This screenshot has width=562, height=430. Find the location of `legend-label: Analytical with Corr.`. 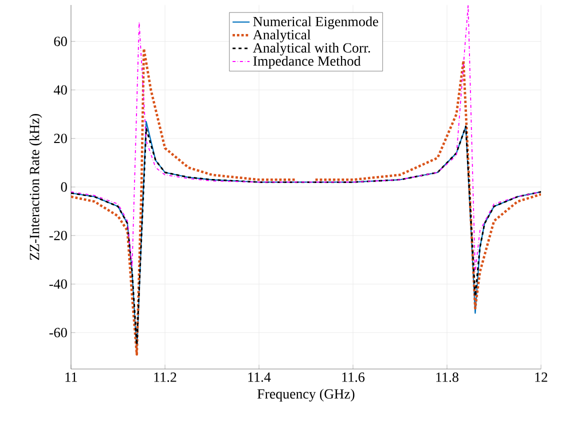

legend-label: Analytical with Corr. is located at coordinates (311, 49).